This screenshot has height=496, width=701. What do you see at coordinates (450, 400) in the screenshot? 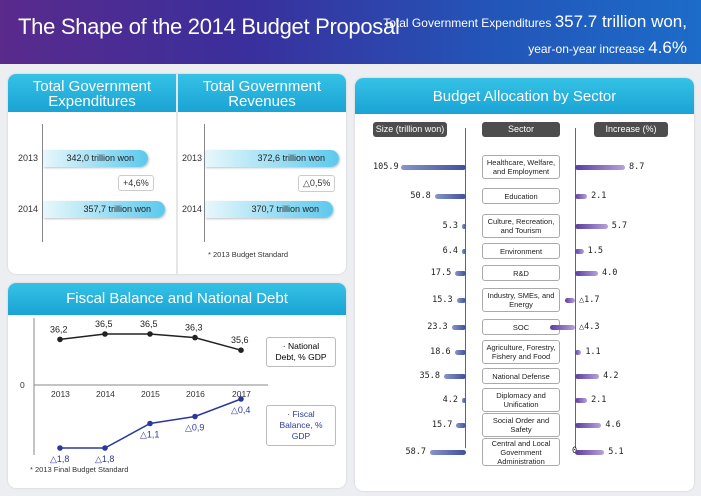
I see `size-value-label: 4.2` at bounding box center [450, 400].